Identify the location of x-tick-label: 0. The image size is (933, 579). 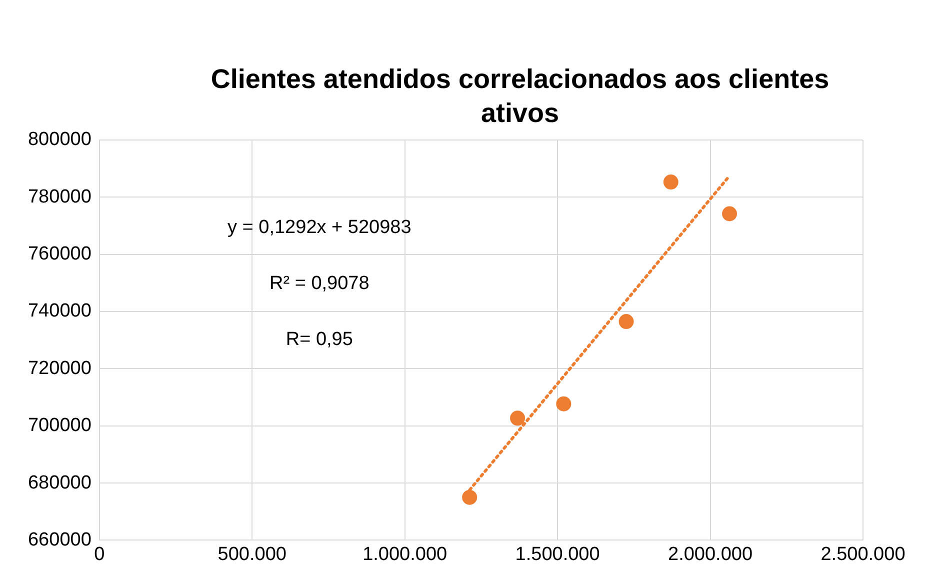
(99, 554).